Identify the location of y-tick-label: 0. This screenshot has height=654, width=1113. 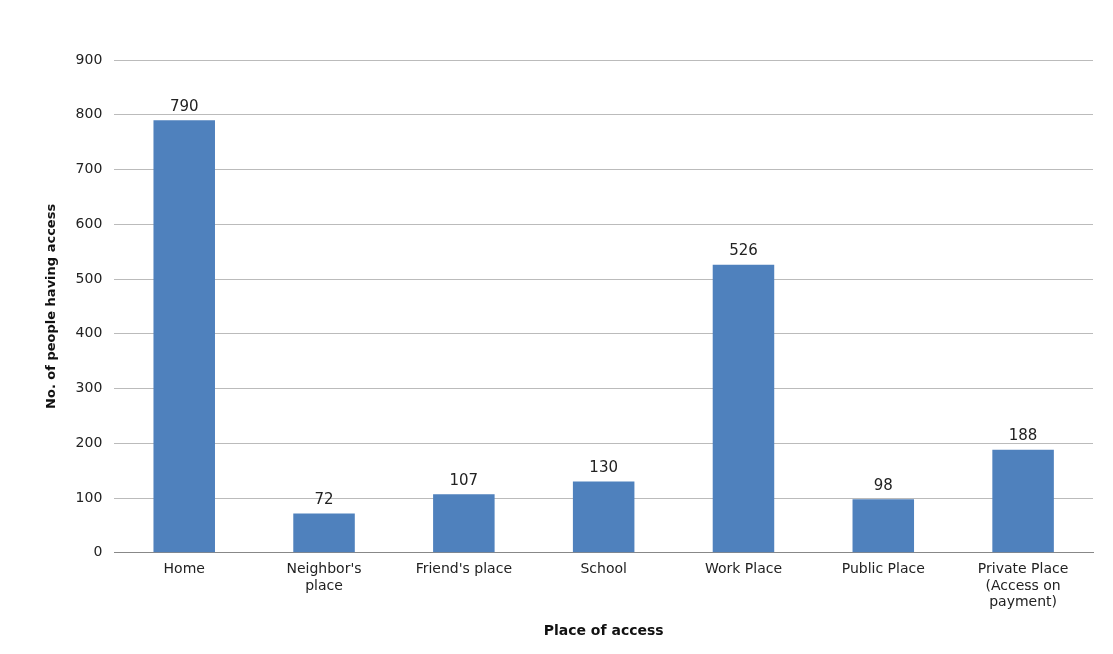
(98, 551).